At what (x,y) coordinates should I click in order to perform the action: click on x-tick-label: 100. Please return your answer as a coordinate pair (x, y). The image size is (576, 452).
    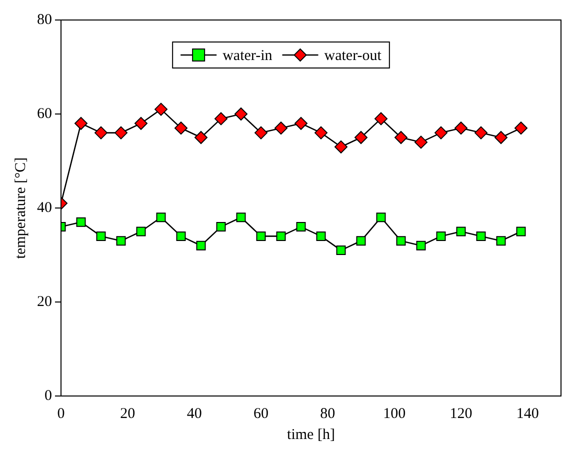
    Looking at the image, I should click on (394, 414).